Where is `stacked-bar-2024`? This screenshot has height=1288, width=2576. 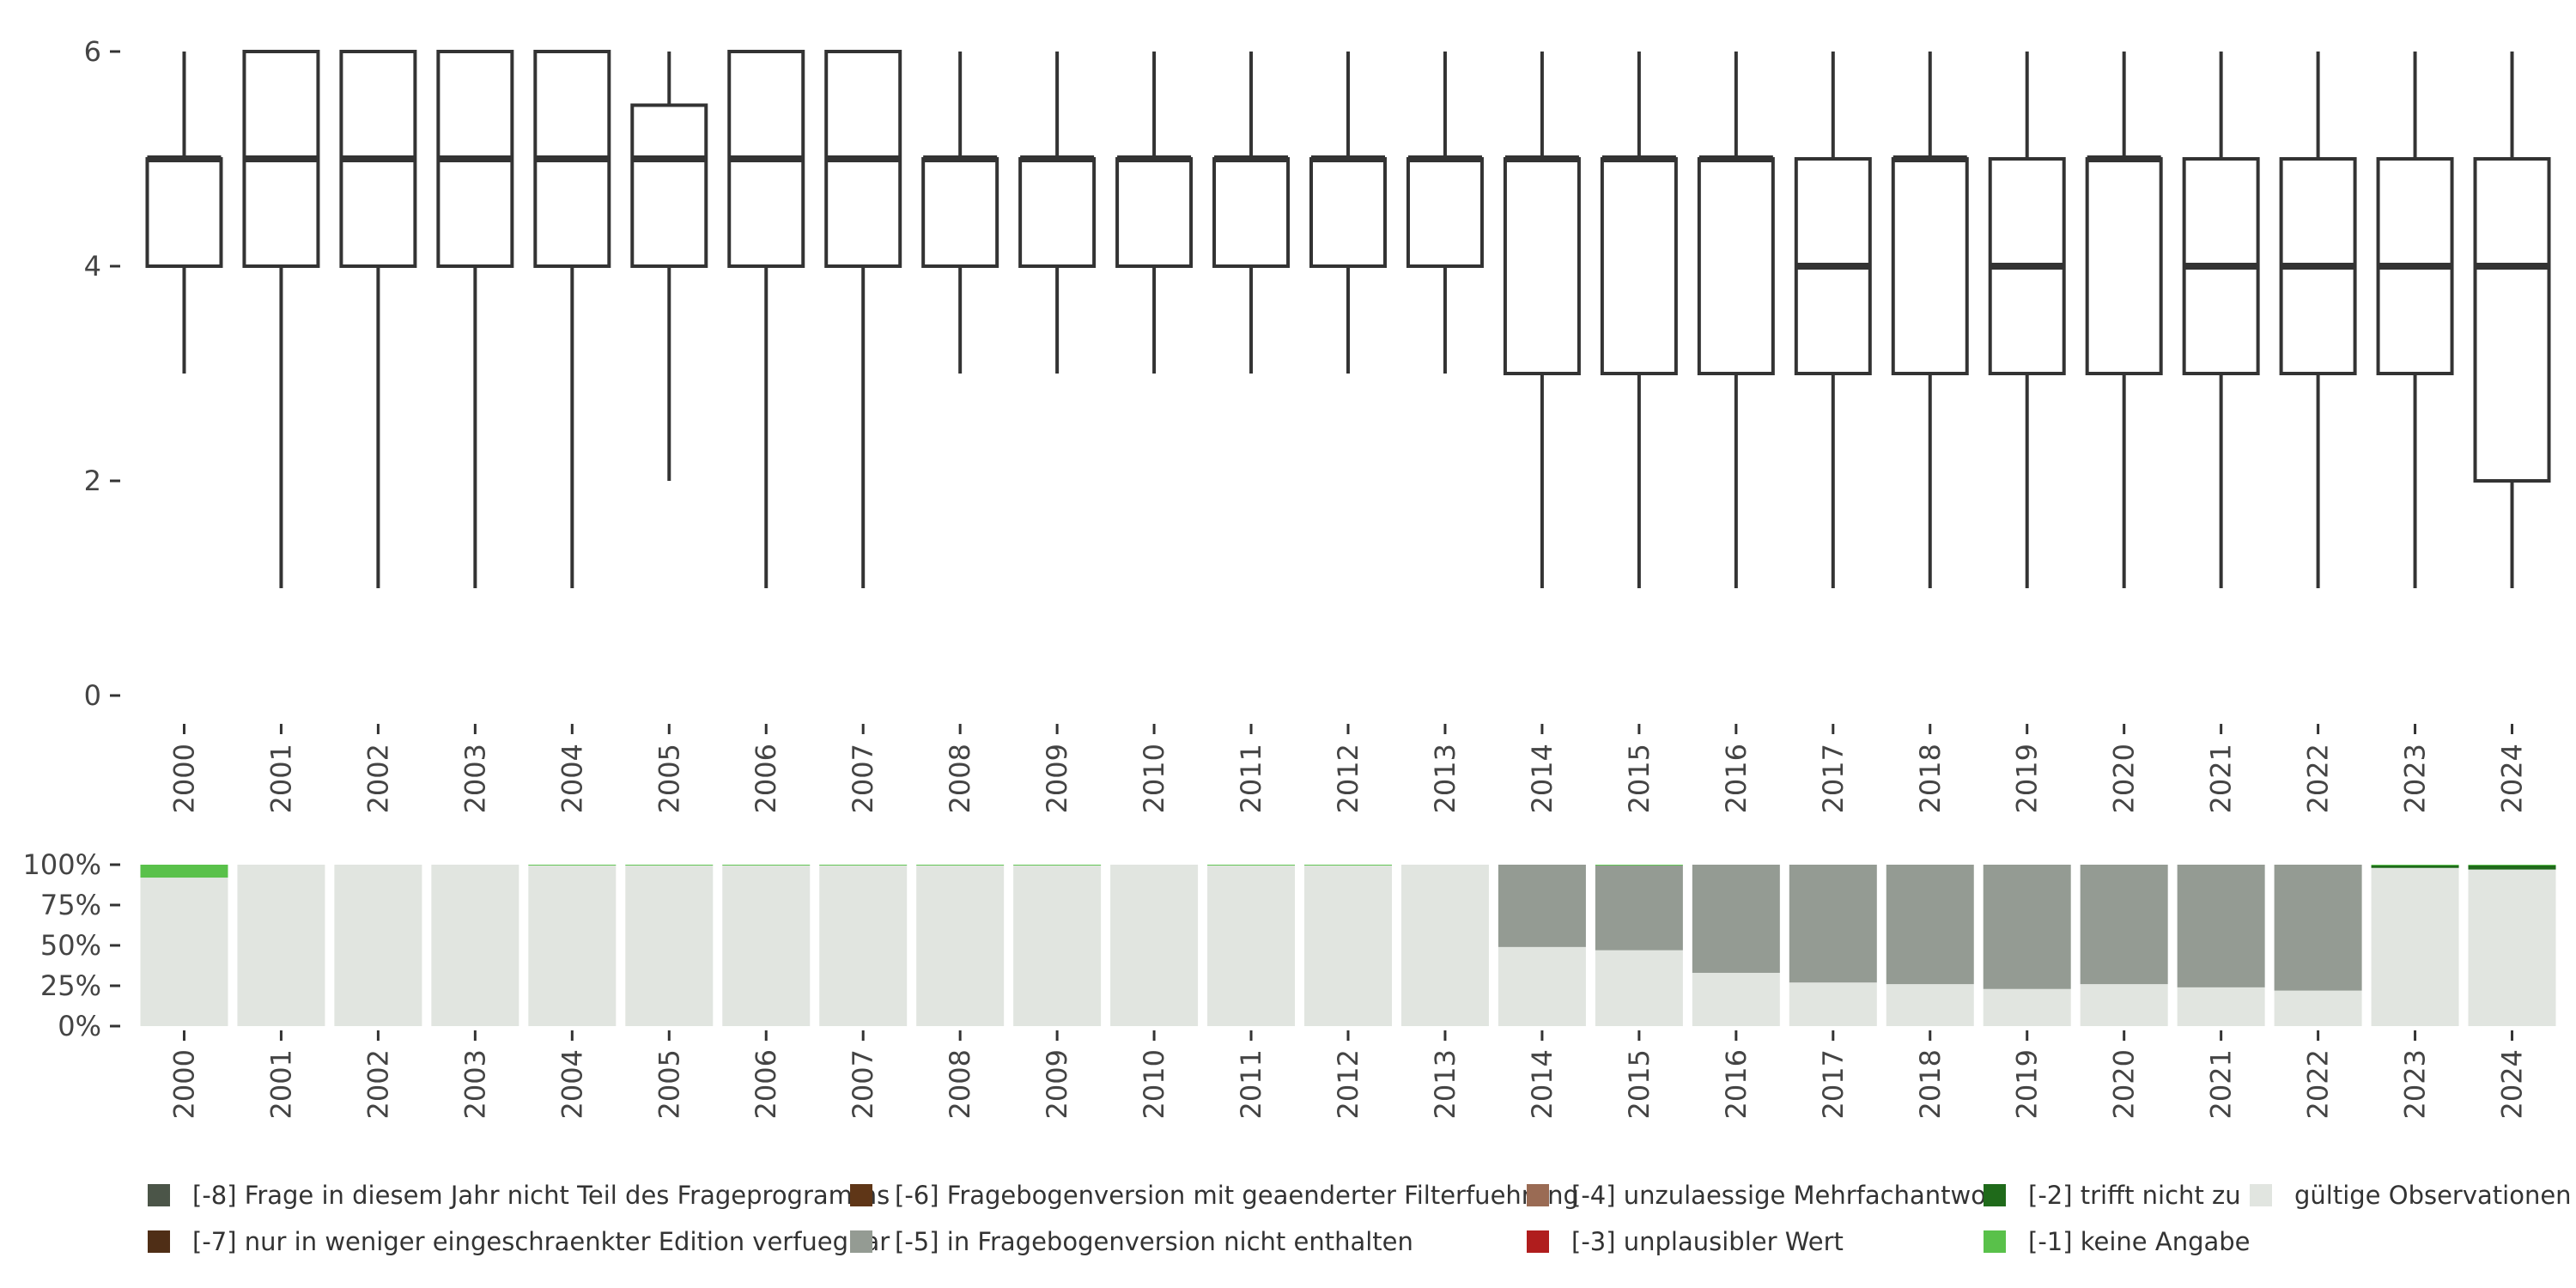
stacked-bar-2024 is located at coordinates (2512, 946).